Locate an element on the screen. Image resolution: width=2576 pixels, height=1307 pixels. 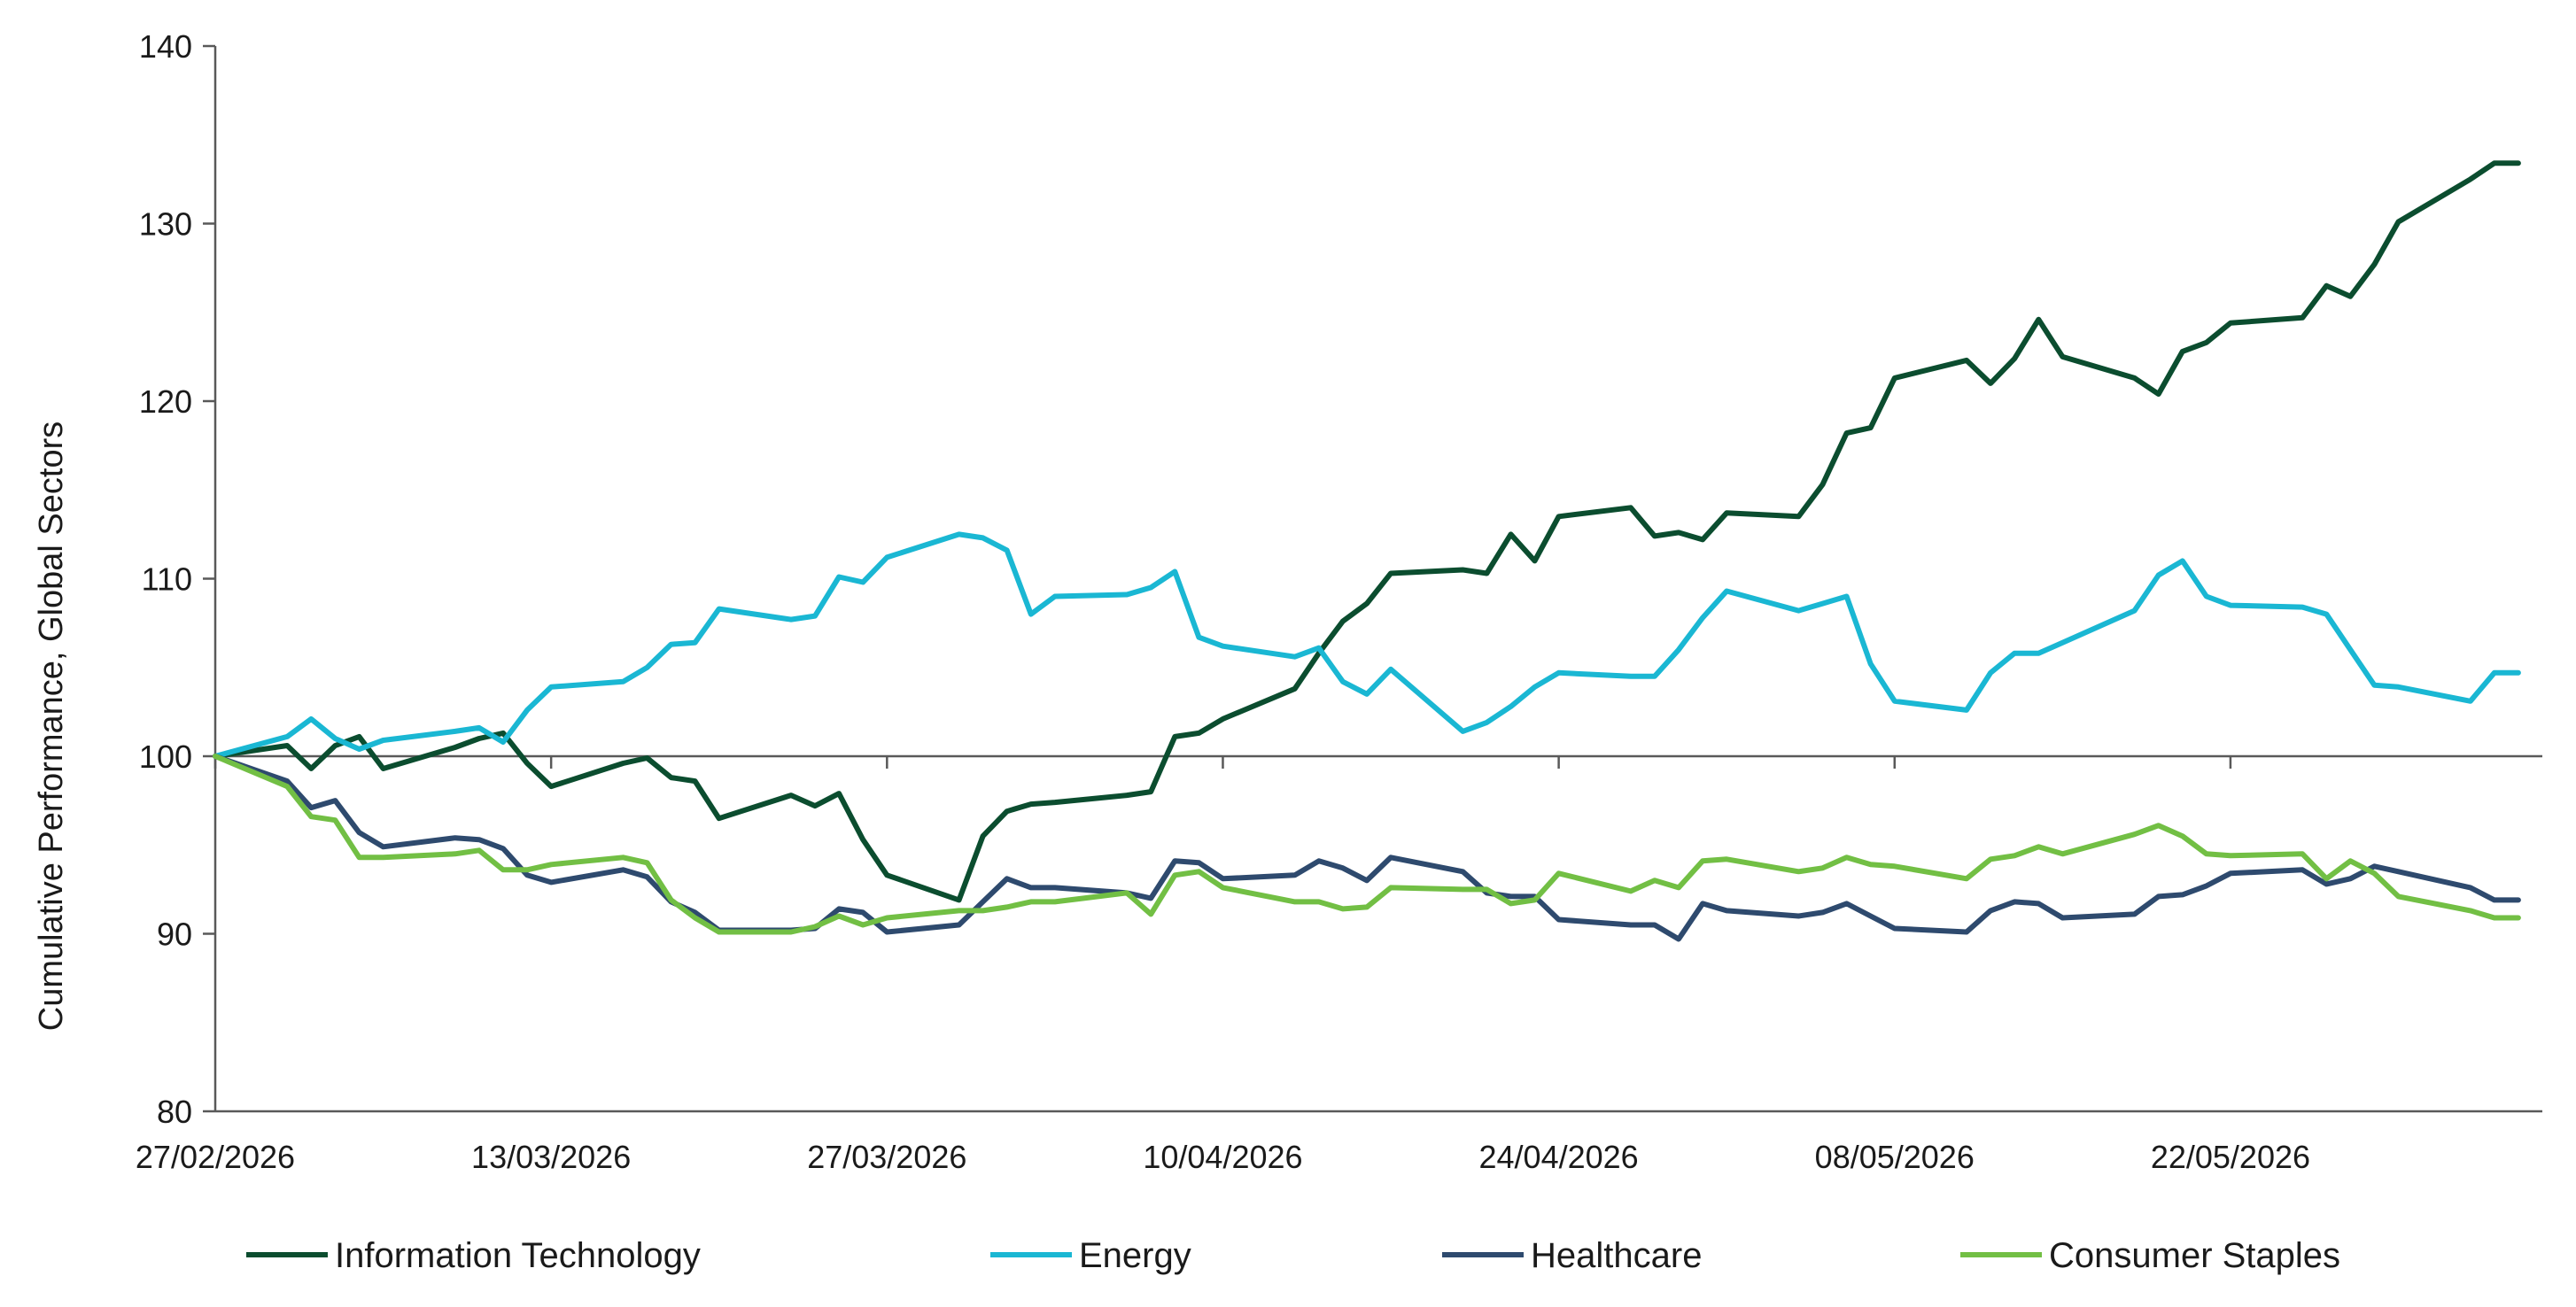
y-tick-label: 100 is located at coordinates (165, 757).